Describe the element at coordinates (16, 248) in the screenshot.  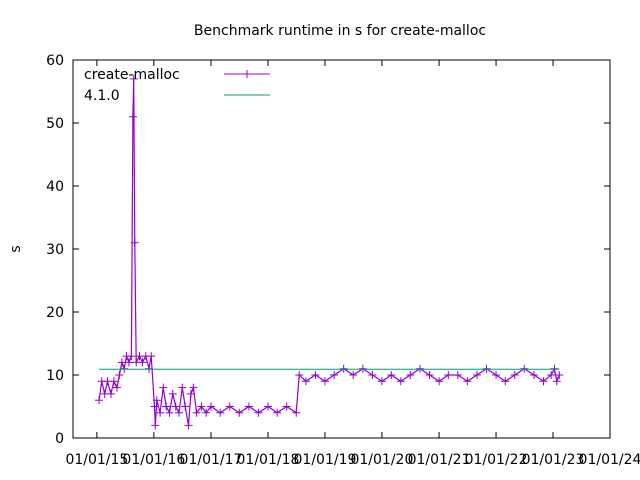
I see `y-axis-label: s` at that location.